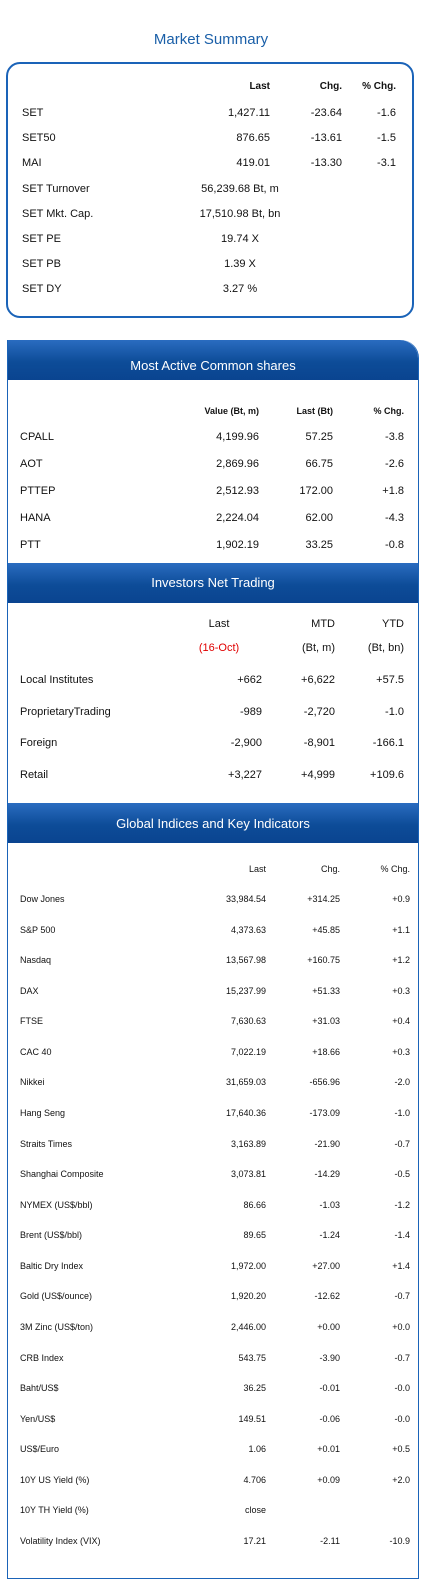 The width and height of the screenshot is (438, 1584). What do you see at coordinates (245, 960) in the screenshot?
I see `cell: 13,567.98` at bounding box center [245, 960].